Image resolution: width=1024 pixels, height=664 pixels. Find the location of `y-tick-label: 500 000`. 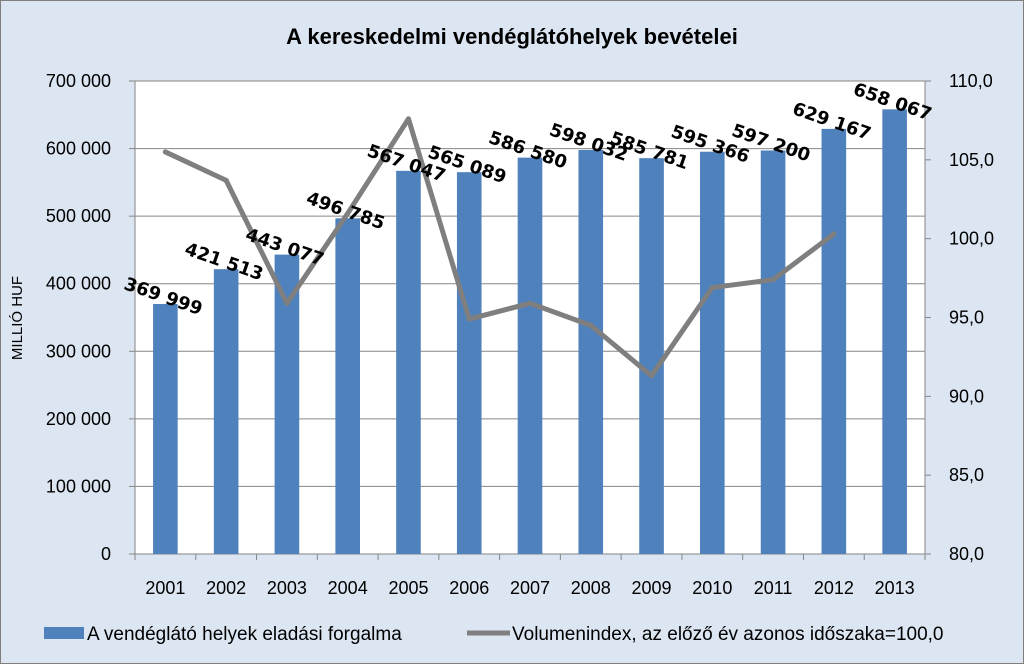

y-tick-label: 500 000 is located at coordinates (78, 216).